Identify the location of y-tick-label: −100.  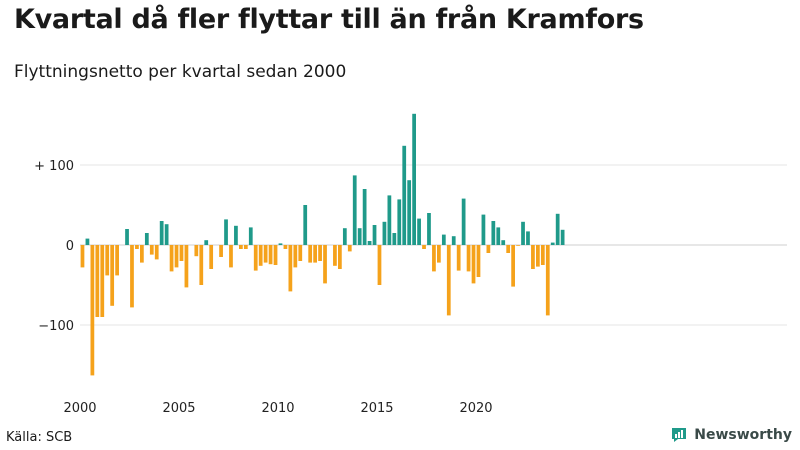
(56, 326).